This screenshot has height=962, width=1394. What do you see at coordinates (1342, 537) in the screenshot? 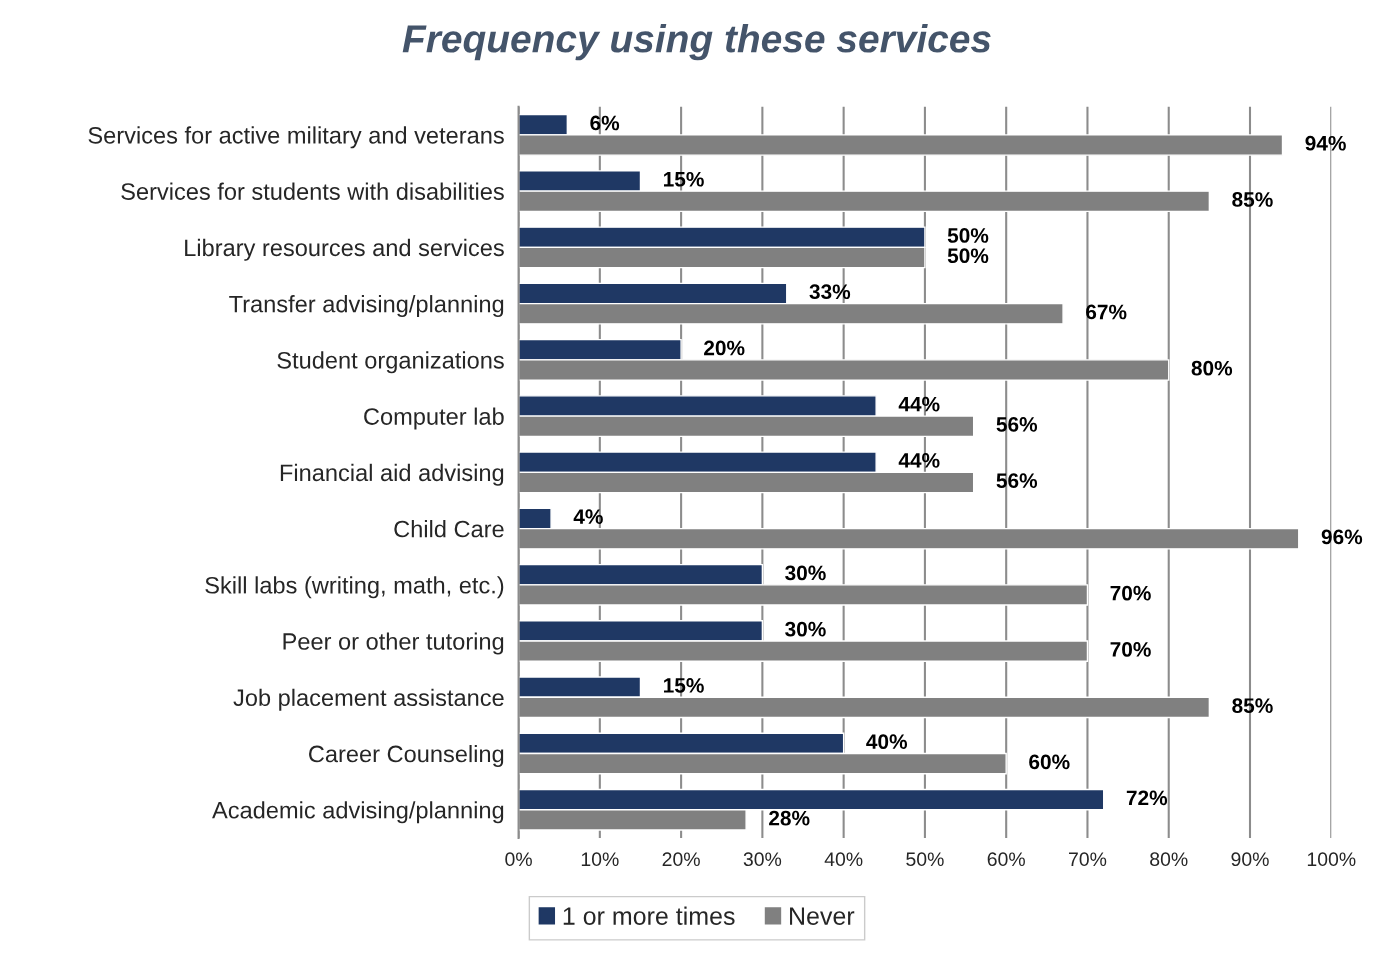
I see `data-label: 96%` at bounding box center [1342, 537].